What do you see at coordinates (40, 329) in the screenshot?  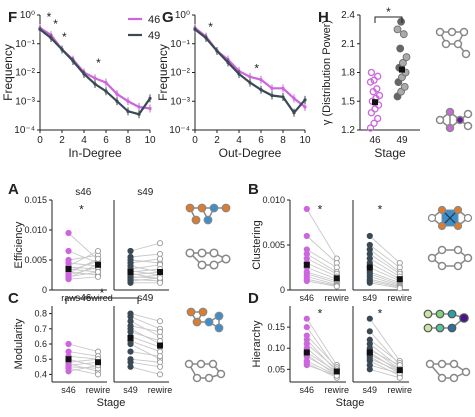 I see `y-tick-label: 0.7` at bounding box center [40, 329].